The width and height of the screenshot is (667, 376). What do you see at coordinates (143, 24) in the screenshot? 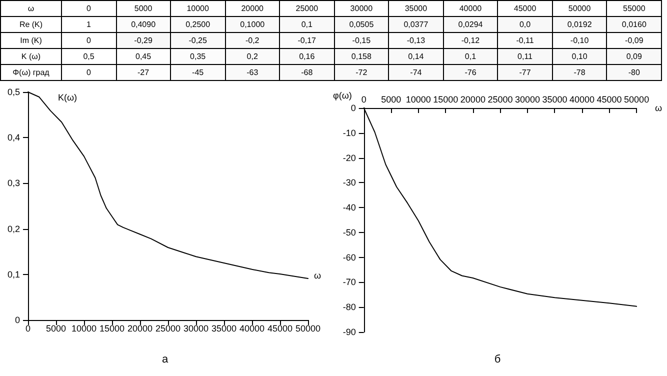
I see `data-label: 0,4090` at bounding box center [143, 24].